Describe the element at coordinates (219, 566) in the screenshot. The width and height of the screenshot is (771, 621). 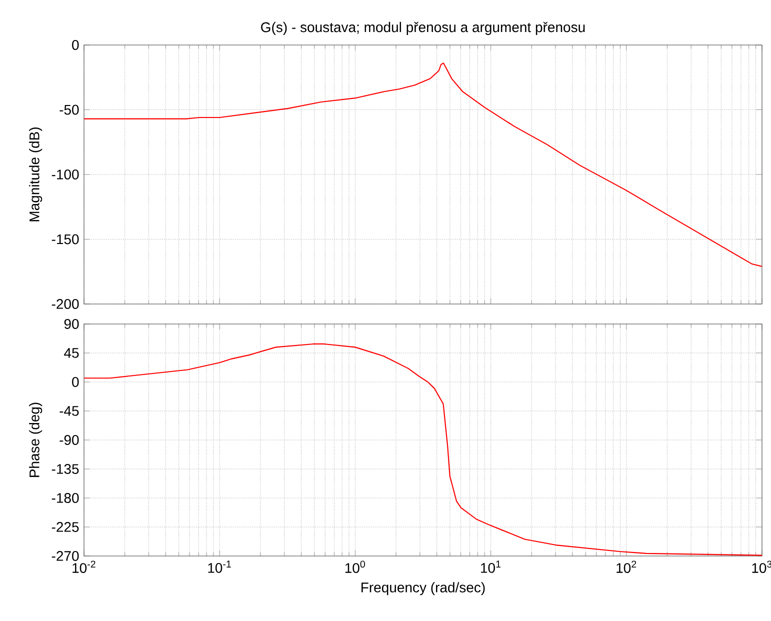
I see `x-tick-label: 10$^{-1}$` at that location.